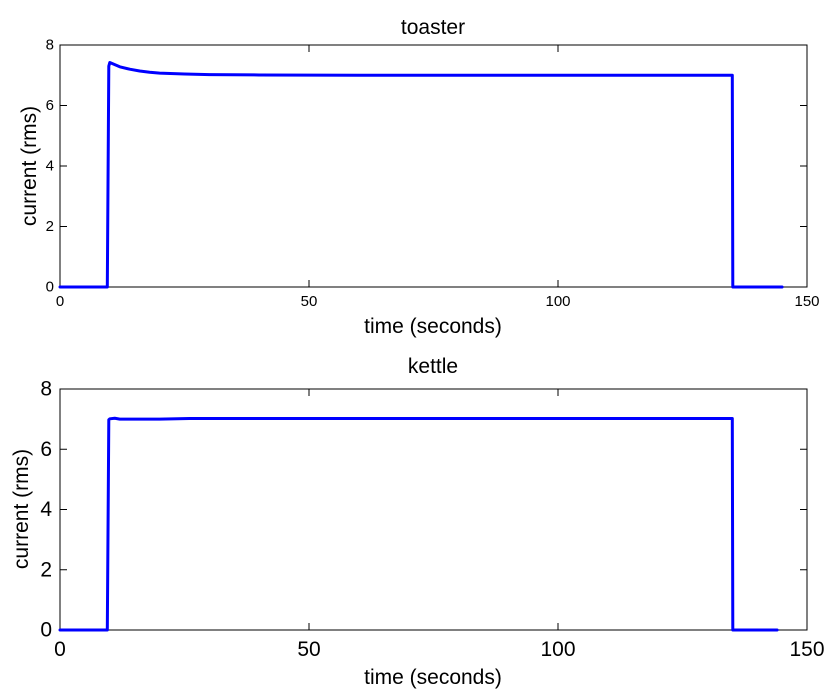 Image resolution: width=830 pixels, height=693 pixels. Describe the element at coordinates (433, 326) in the screenshot. I see `x-axis-label-toaster: time (seconds)` at that location.